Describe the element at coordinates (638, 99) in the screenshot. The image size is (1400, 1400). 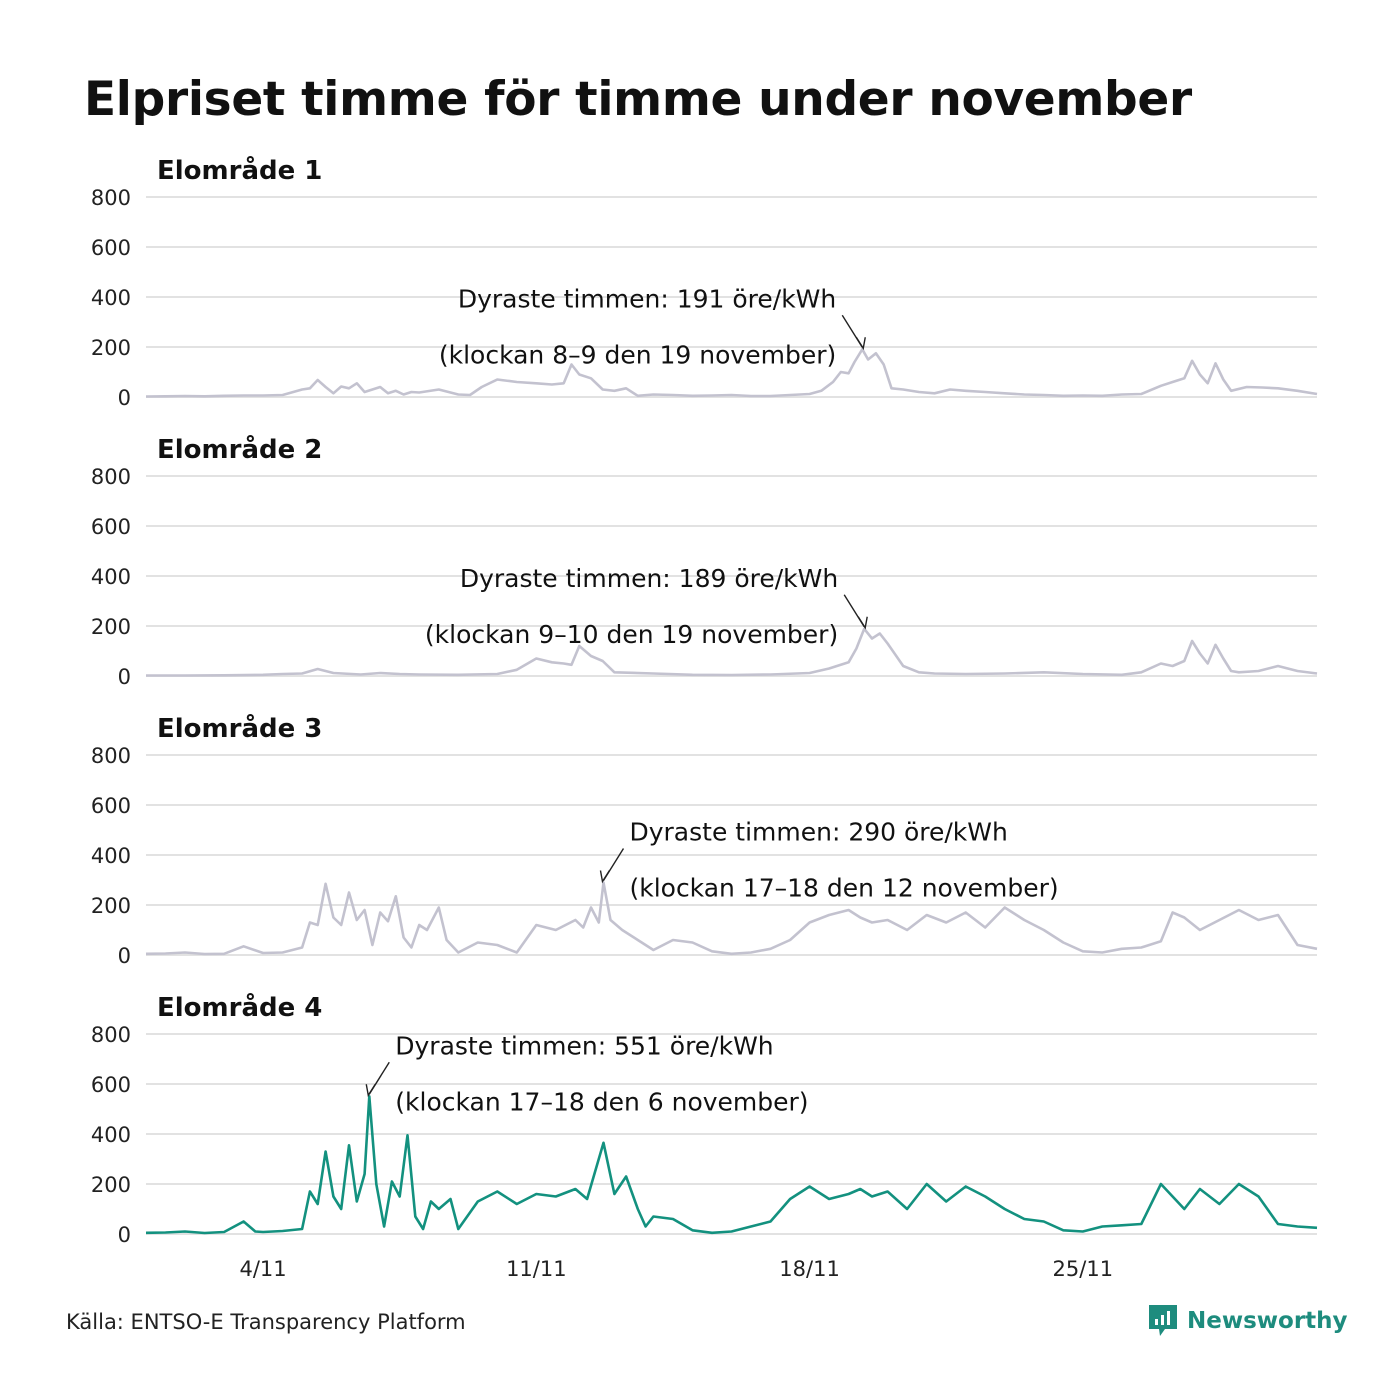
I see `chart-title: Elpriset timme för timme under november` at that location.